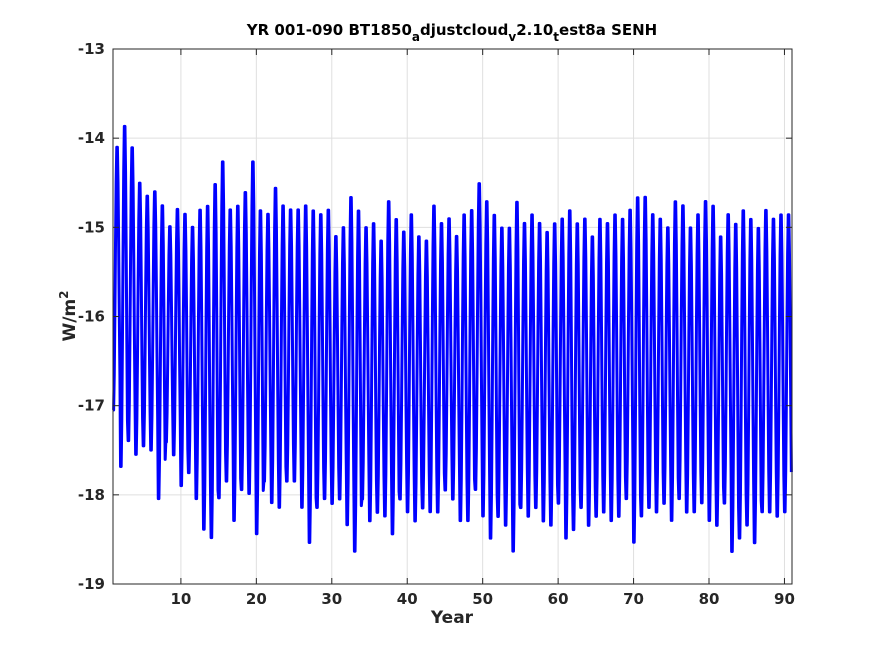 This screenshot has width=875, height=656. I want to click on x-tick-label: 30, so click(331, 599).